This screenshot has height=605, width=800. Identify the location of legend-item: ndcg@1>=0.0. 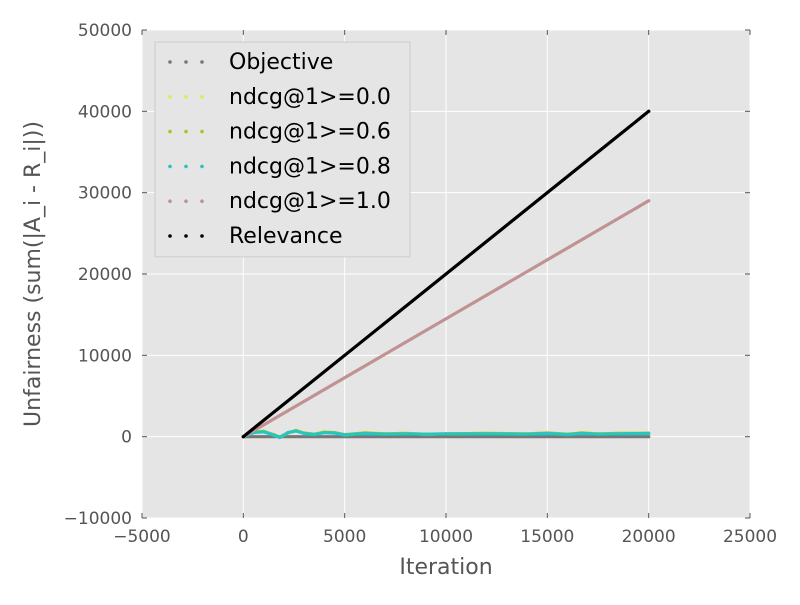
(279, 97).